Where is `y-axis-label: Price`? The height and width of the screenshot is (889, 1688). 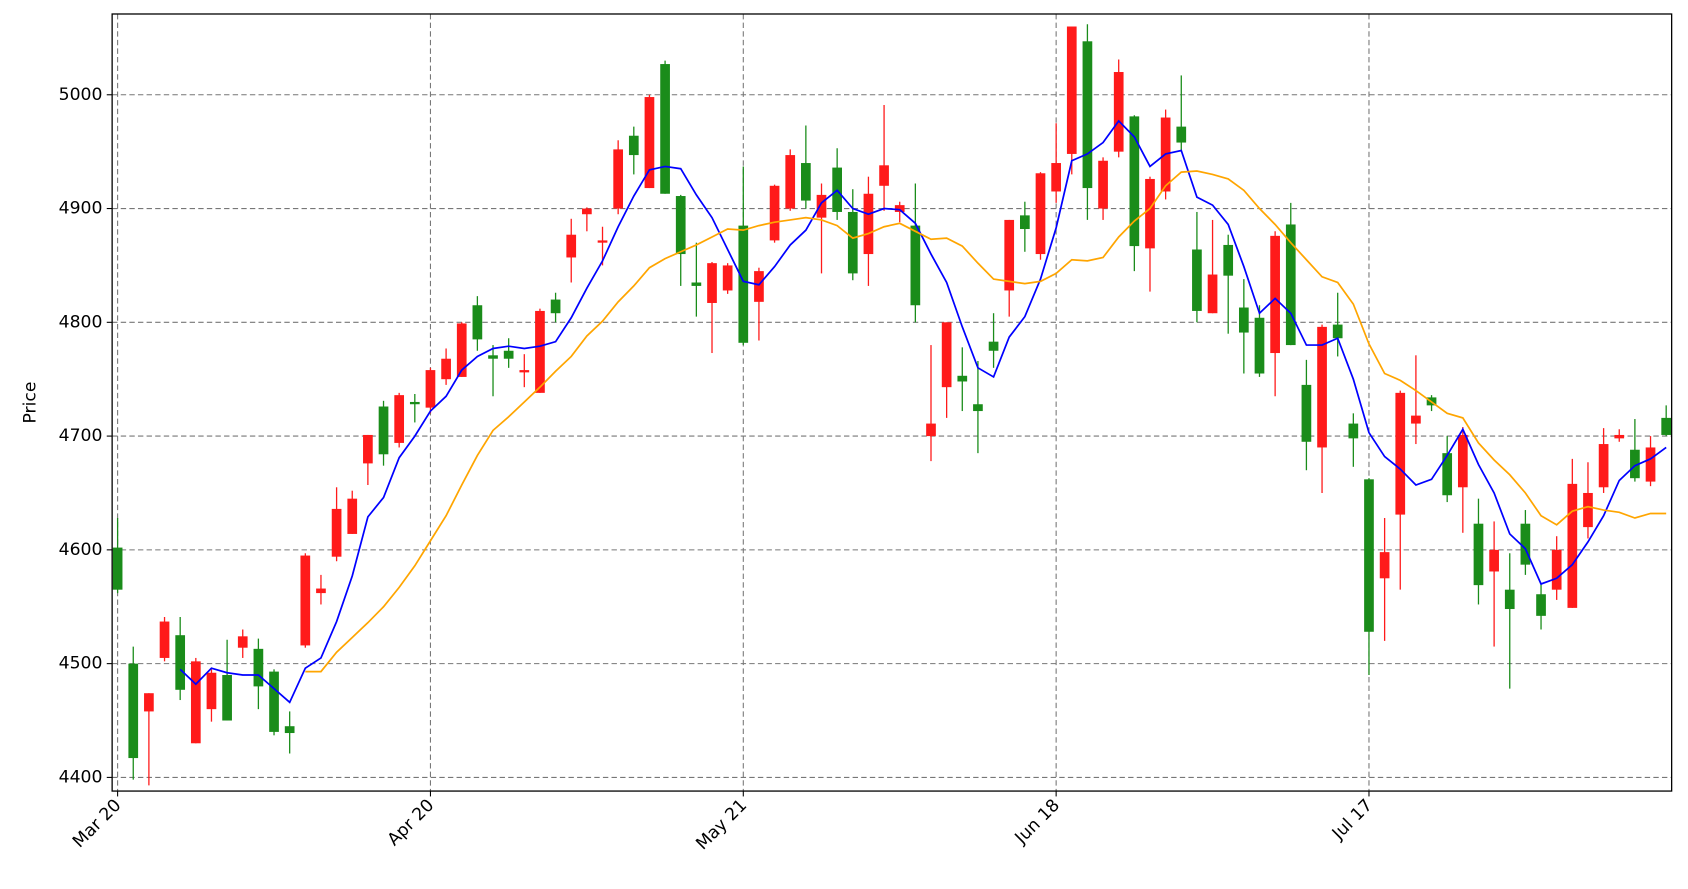
y-axis-label: Price is located at coordinates (30, 403).